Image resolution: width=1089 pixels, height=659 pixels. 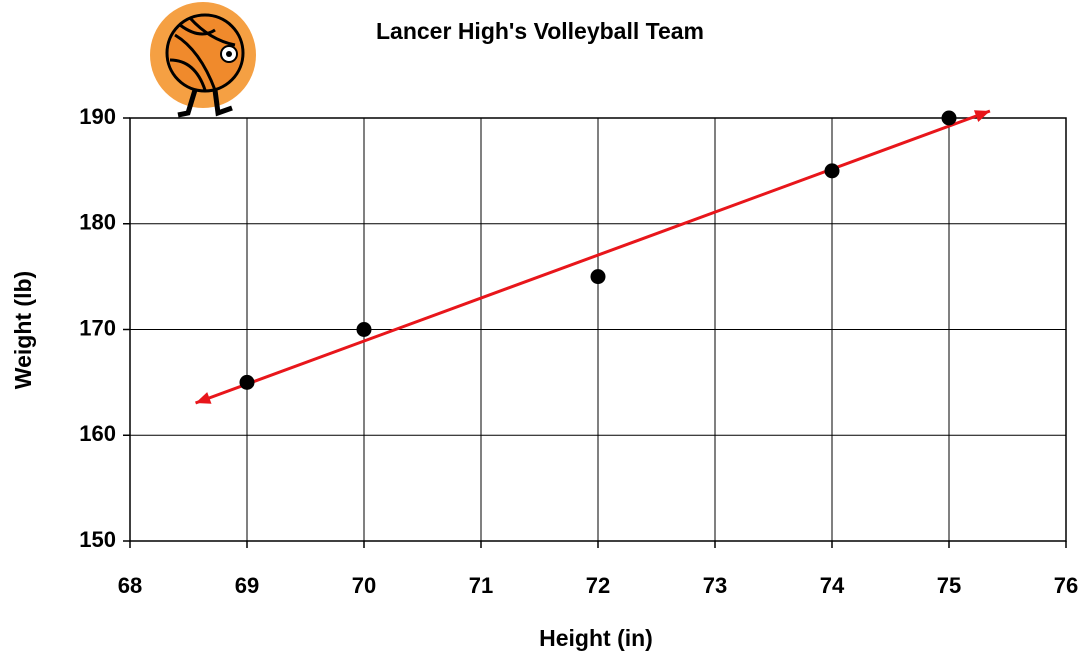 I want to click on y-tick-label: 150, so click(x=97, y=539).